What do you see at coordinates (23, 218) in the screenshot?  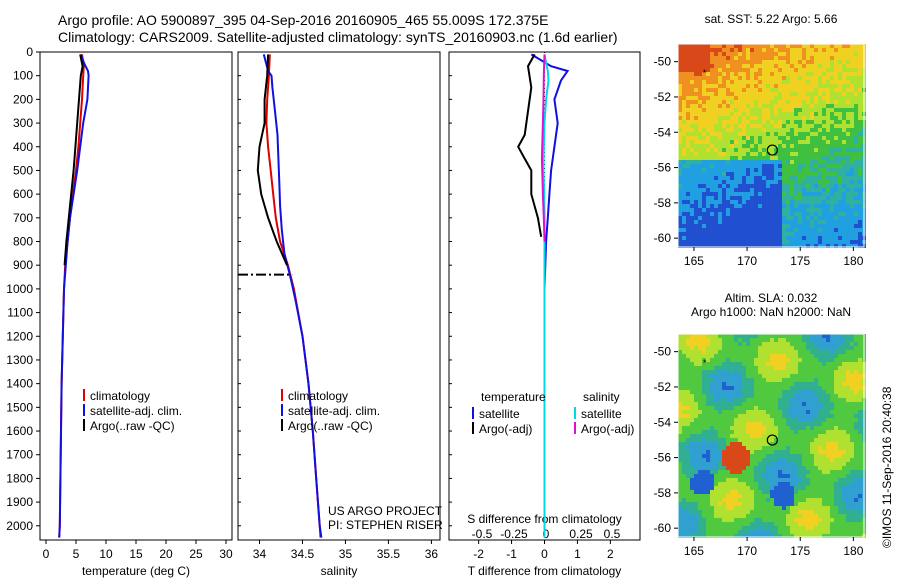 I see `depth-tick-label: 700` at bounding box center [23, 218].